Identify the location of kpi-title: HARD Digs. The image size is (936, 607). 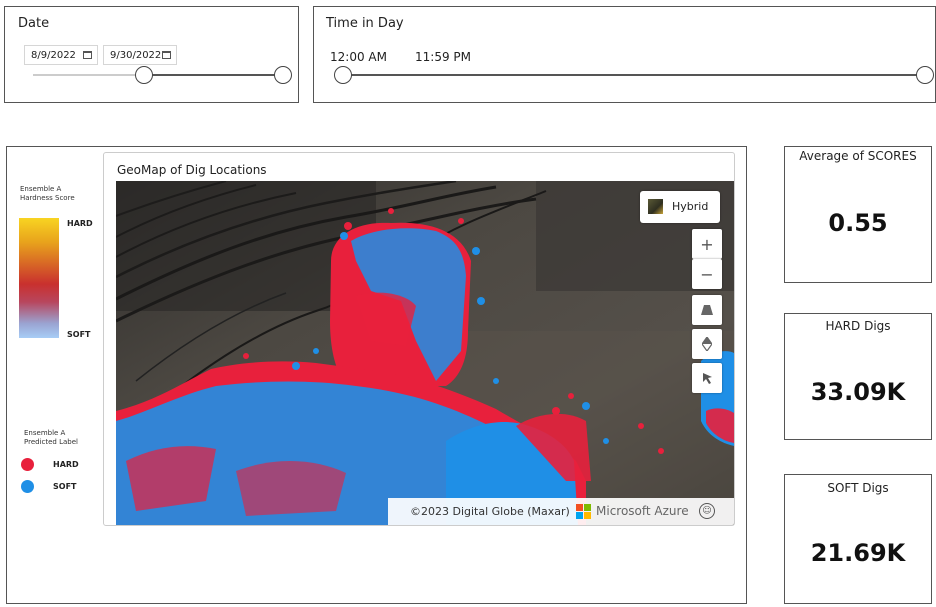
(858, 326).